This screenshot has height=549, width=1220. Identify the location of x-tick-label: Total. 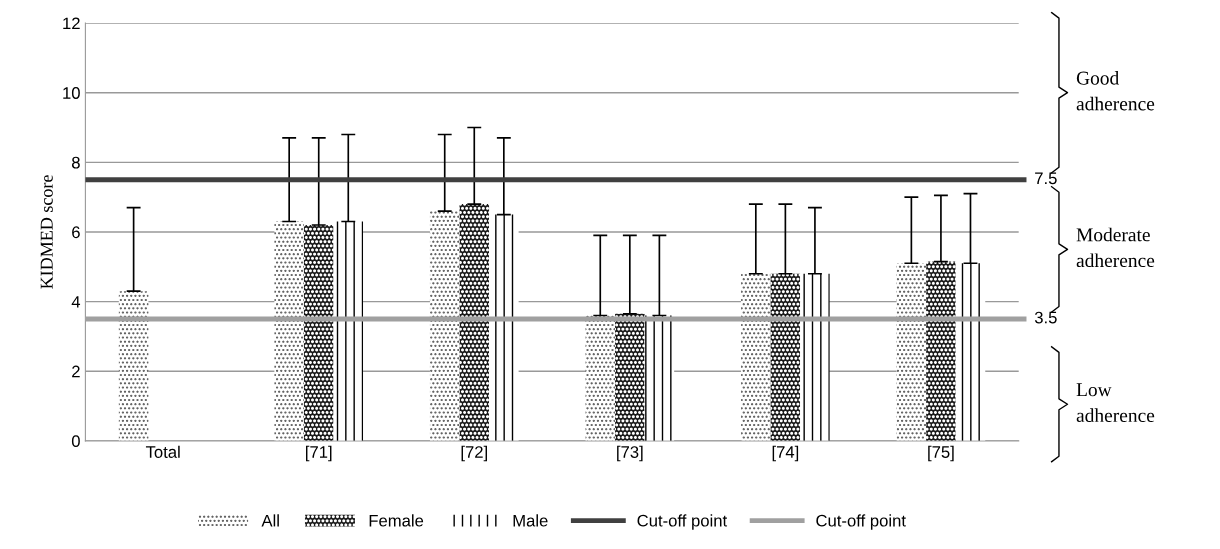
(162, 451).